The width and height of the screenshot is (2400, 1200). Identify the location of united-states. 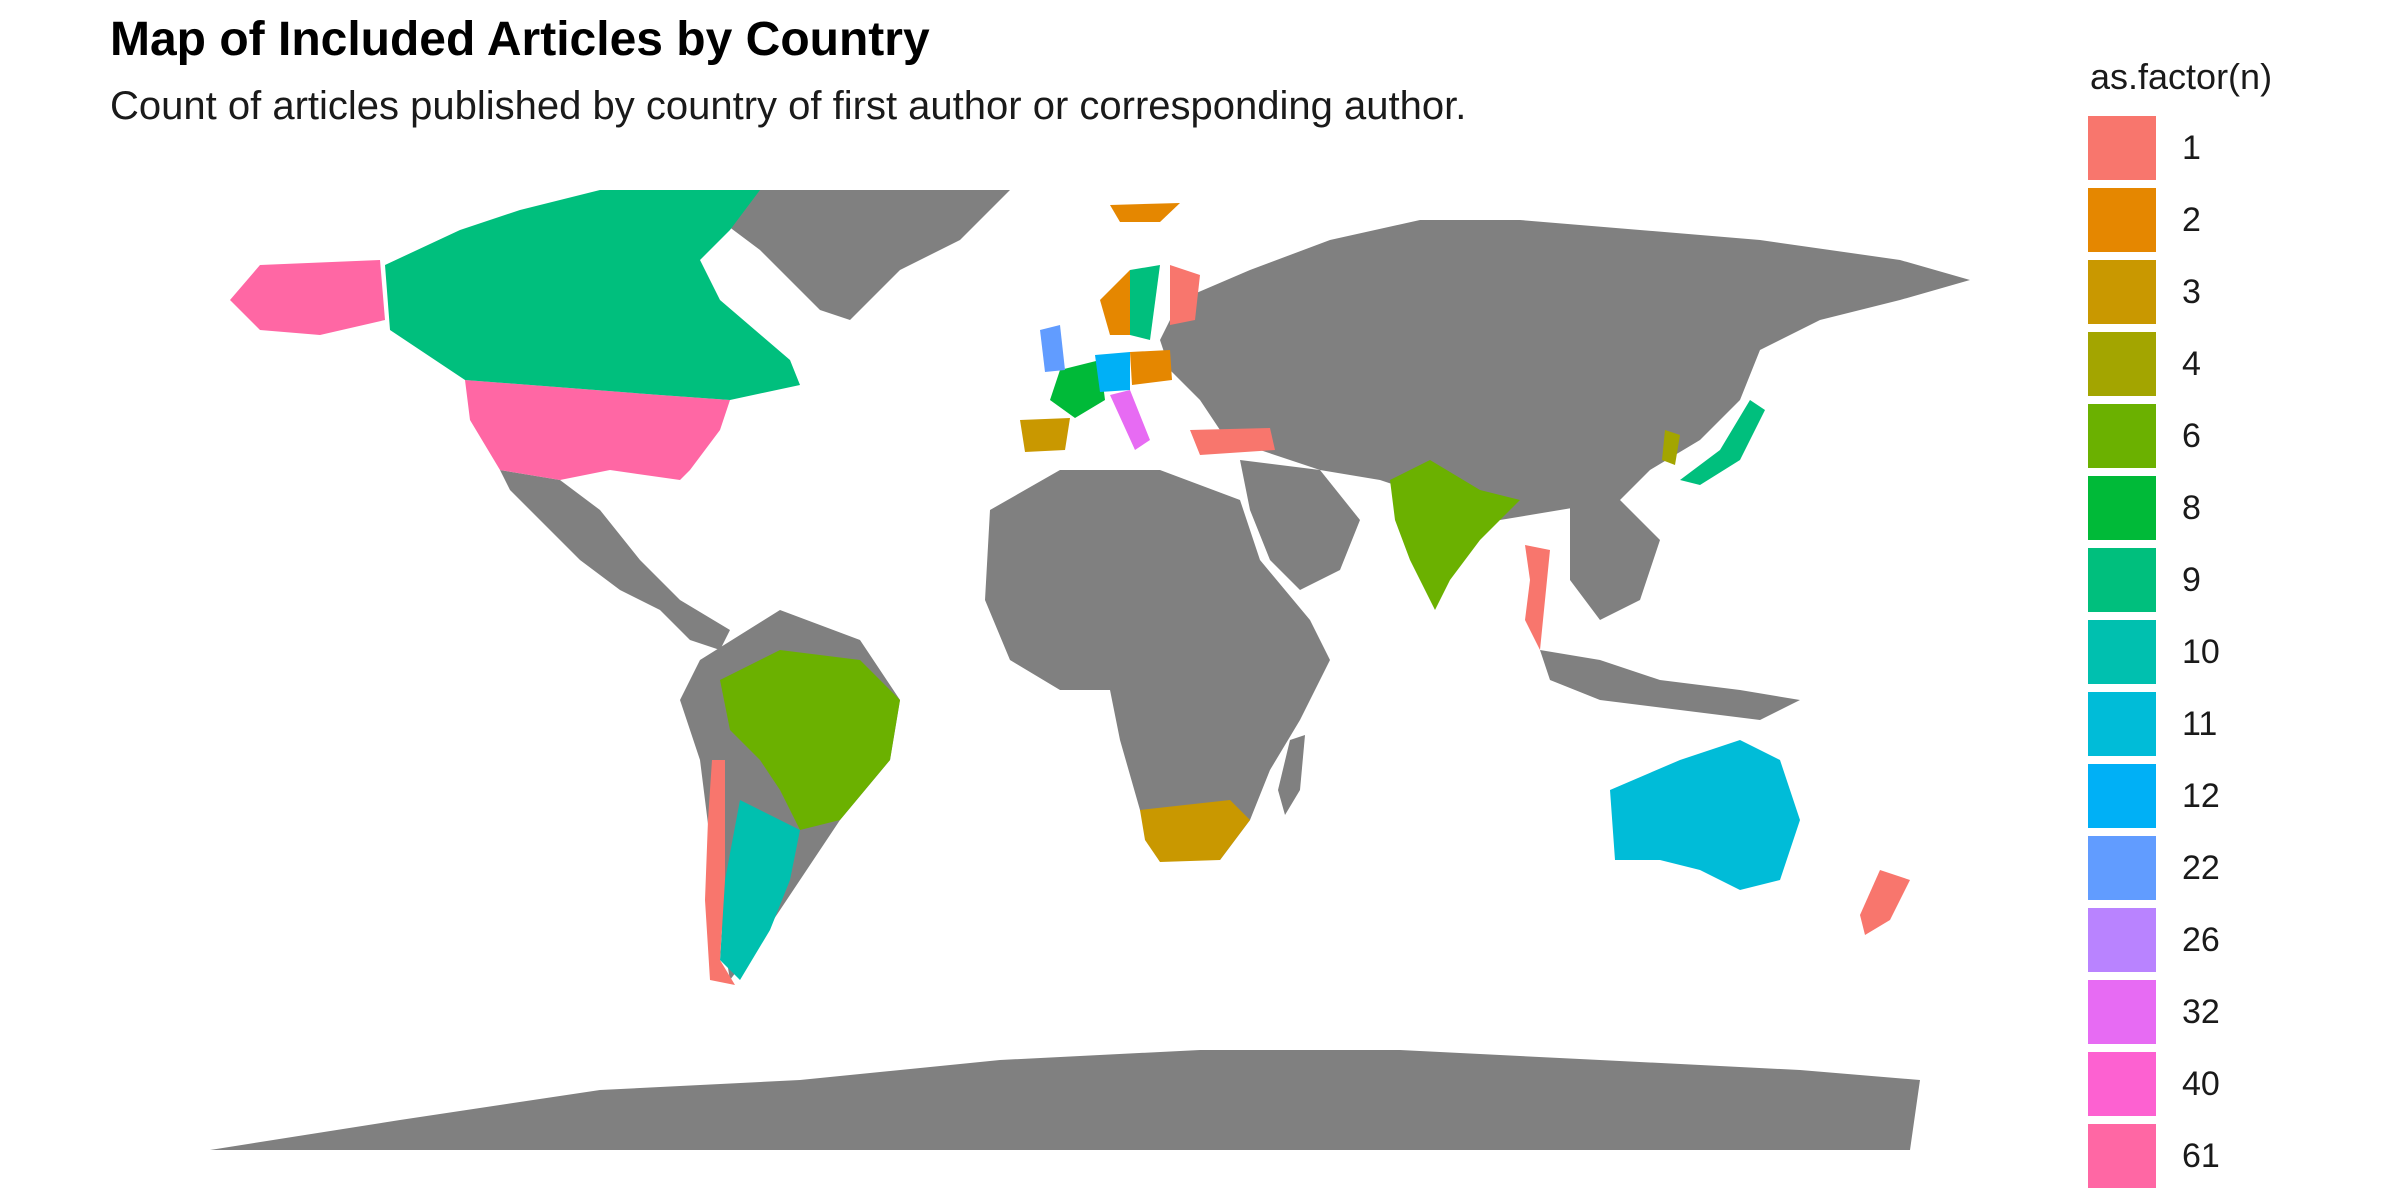
(597, 430).